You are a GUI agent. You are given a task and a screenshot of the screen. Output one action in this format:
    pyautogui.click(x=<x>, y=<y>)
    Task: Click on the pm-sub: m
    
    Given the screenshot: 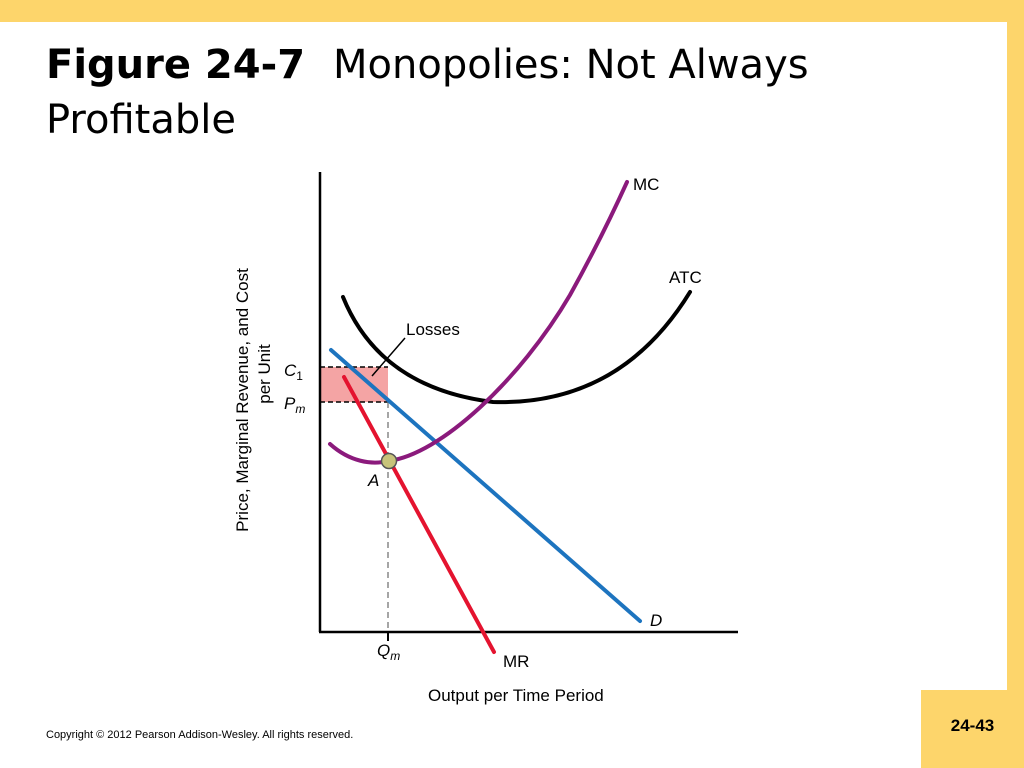 What is the action you would take?
    pyautogui.click(x=300, y=409)
    